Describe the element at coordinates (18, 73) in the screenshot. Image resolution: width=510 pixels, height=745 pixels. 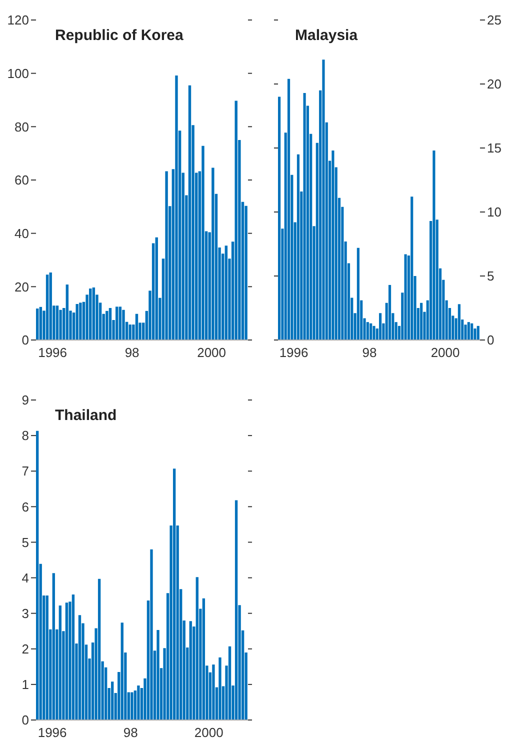
I see `y-tick-label: 100` at that location.